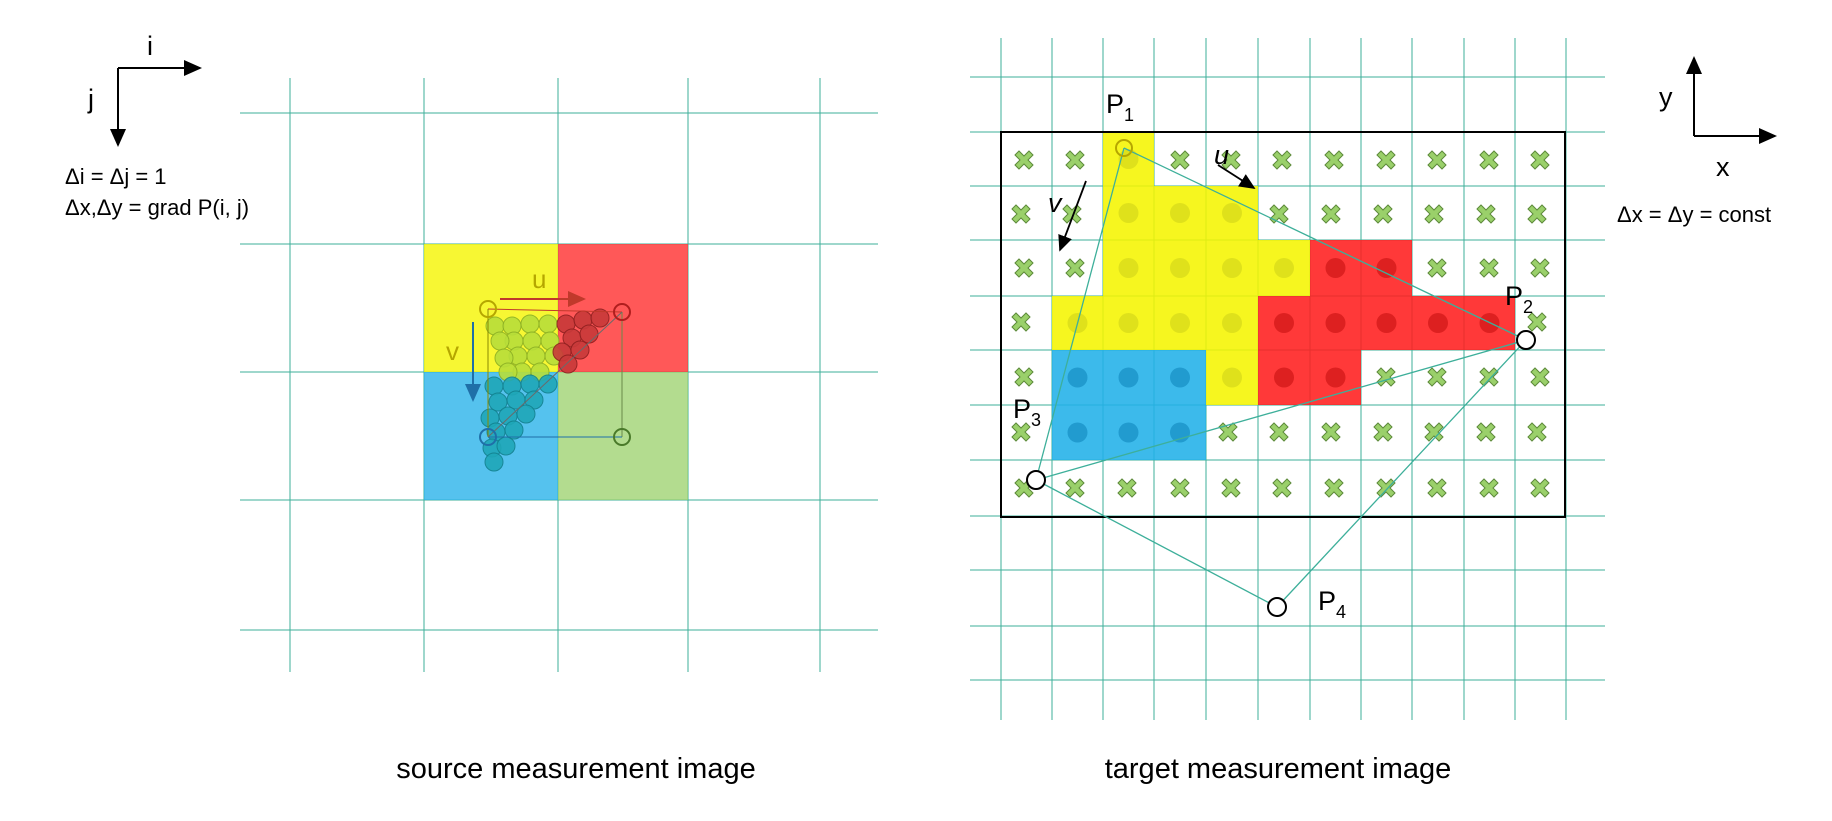 The image size is (1832, 821). I want to click on source-note-line1: Δi = Δj = 1, so click(116, 176).